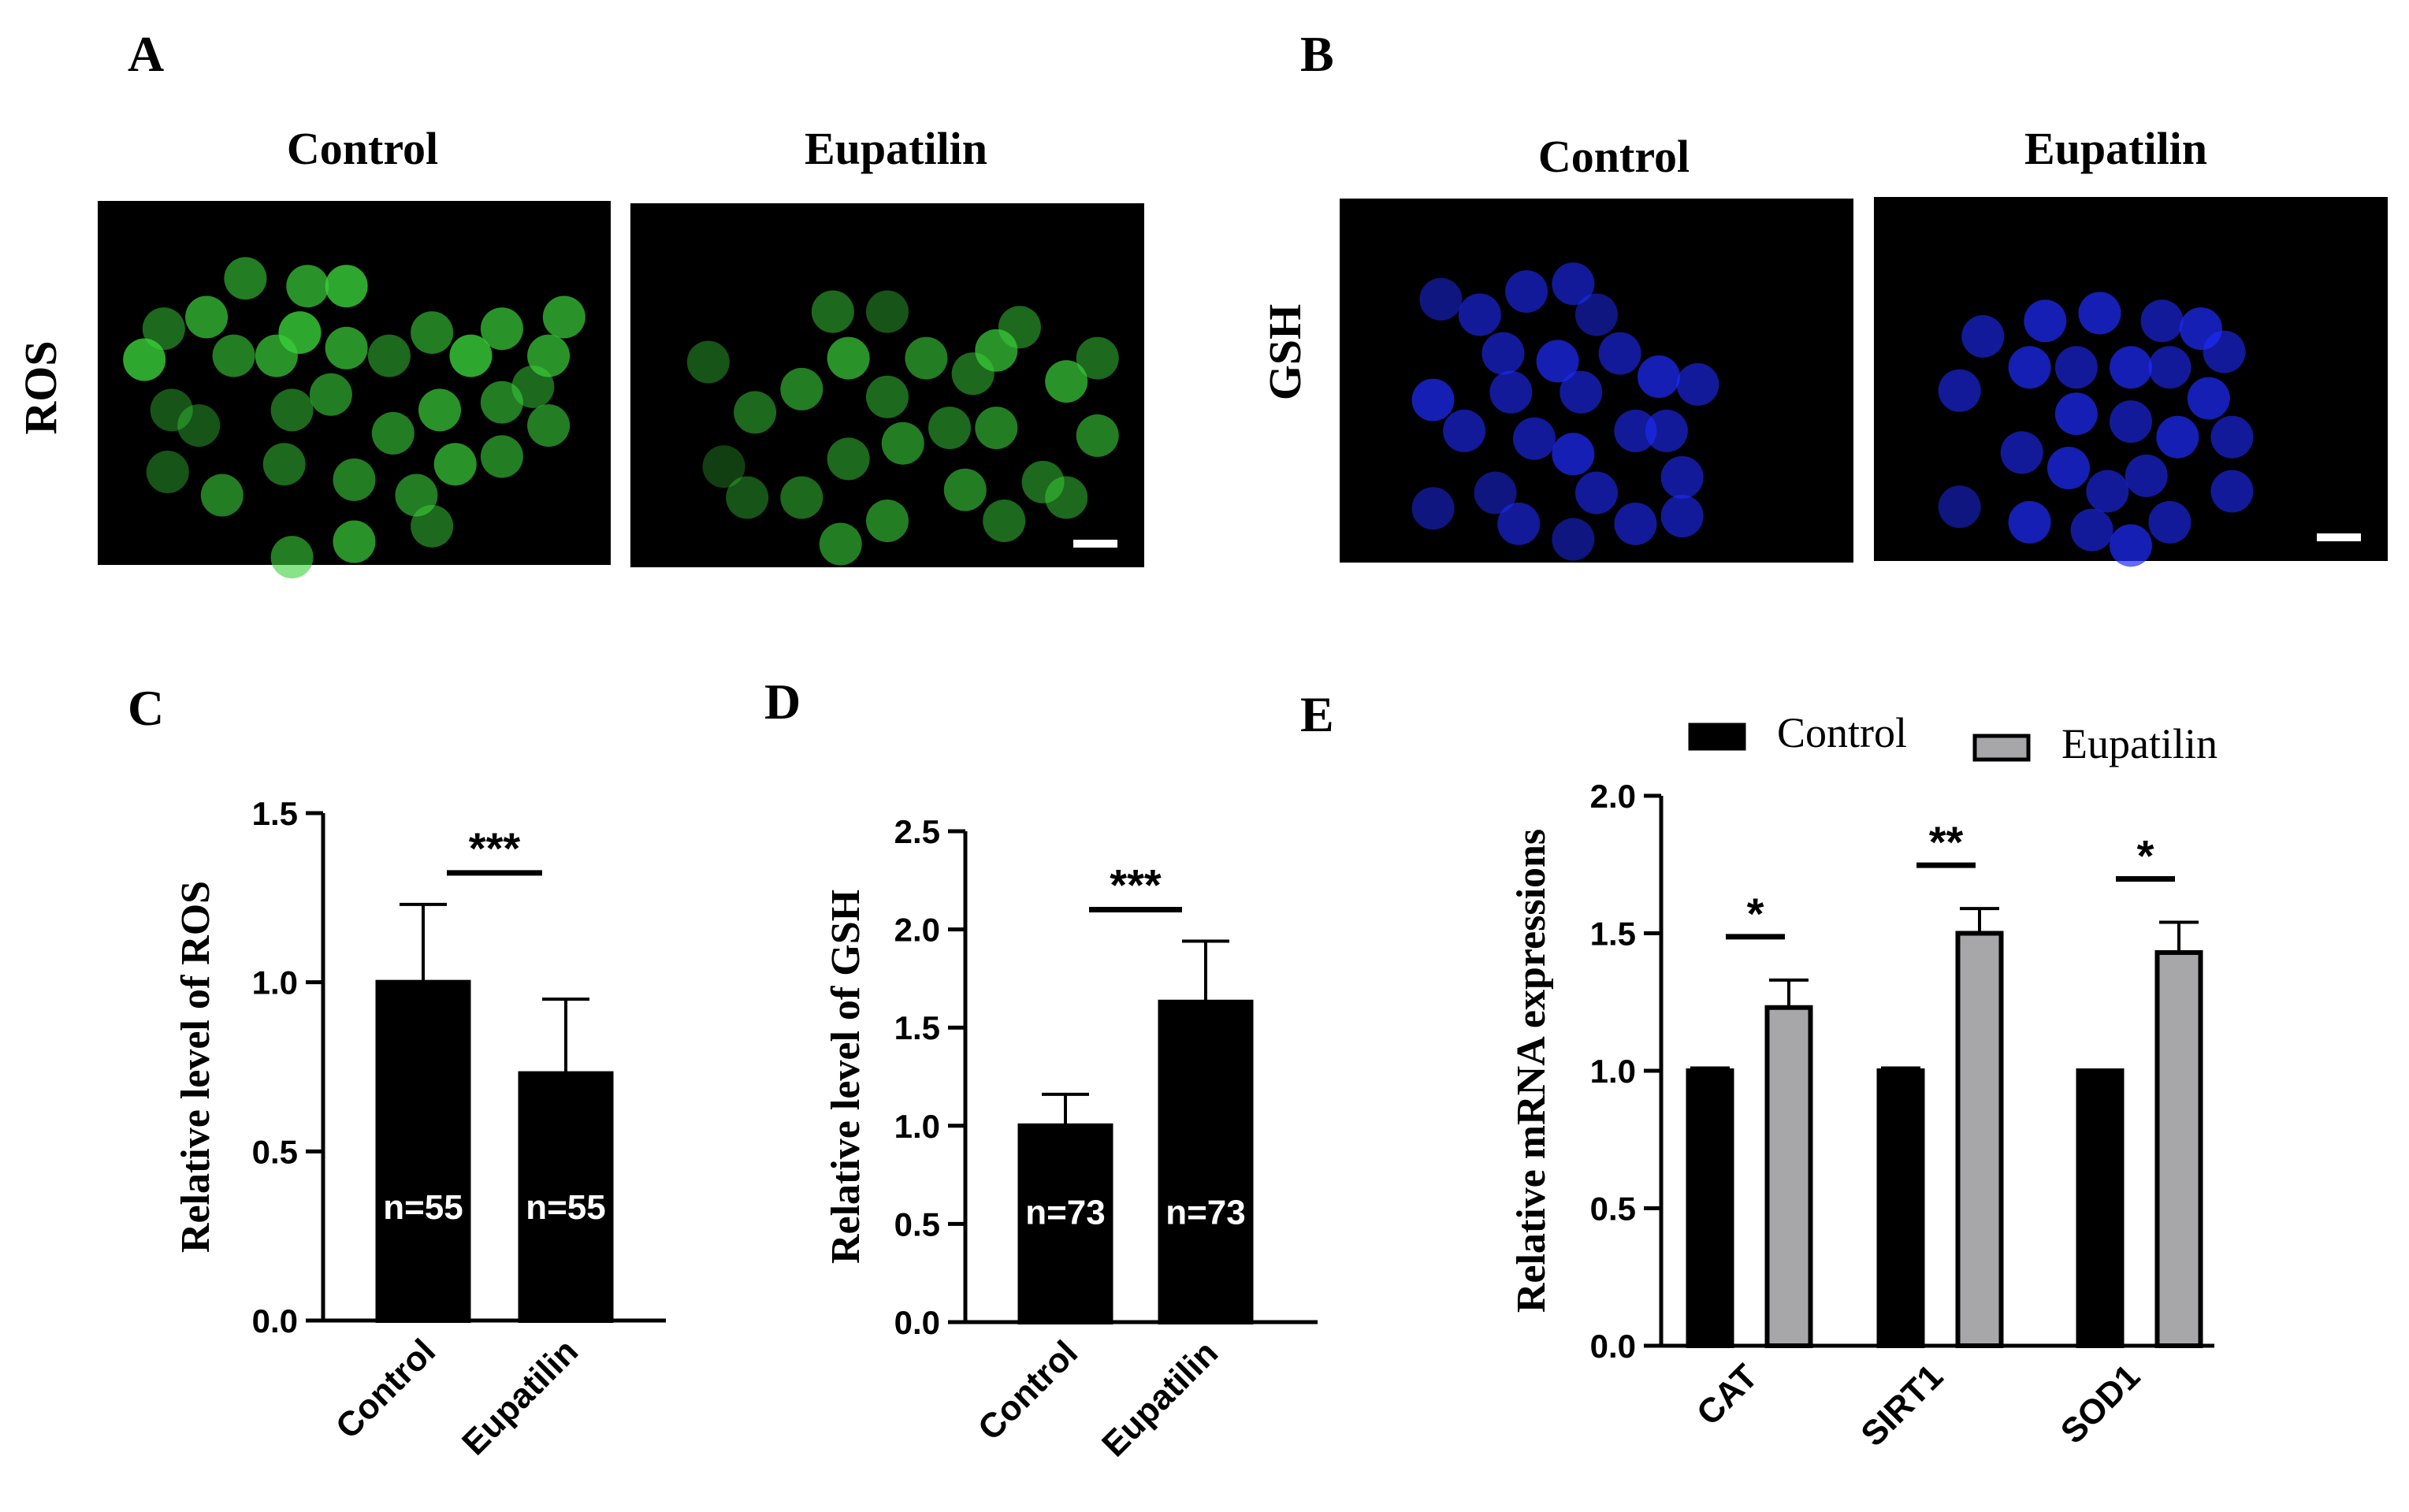  I want to click on x-tick-label: SOD1, so click(2100, 1404).